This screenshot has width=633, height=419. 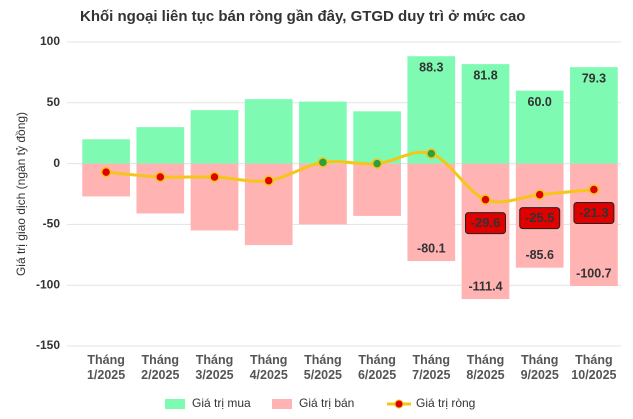 I want to click on y-tick-label: 100, so click(x=50, y=41).